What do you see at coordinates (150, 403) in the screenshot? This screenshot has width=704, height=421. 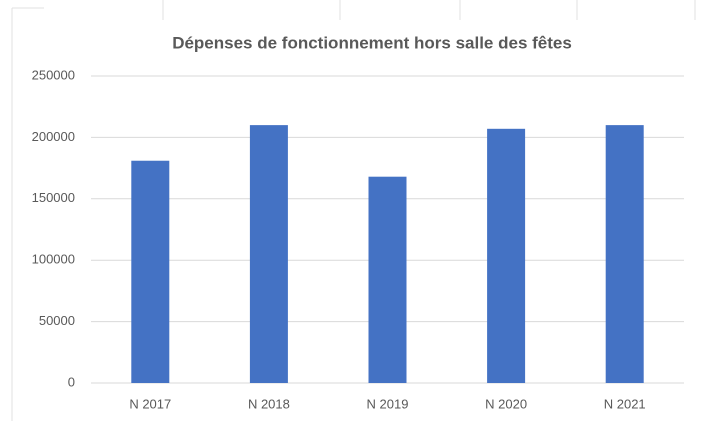 I see `x-tick-label: N 2017` at bounding box center [150, 403].